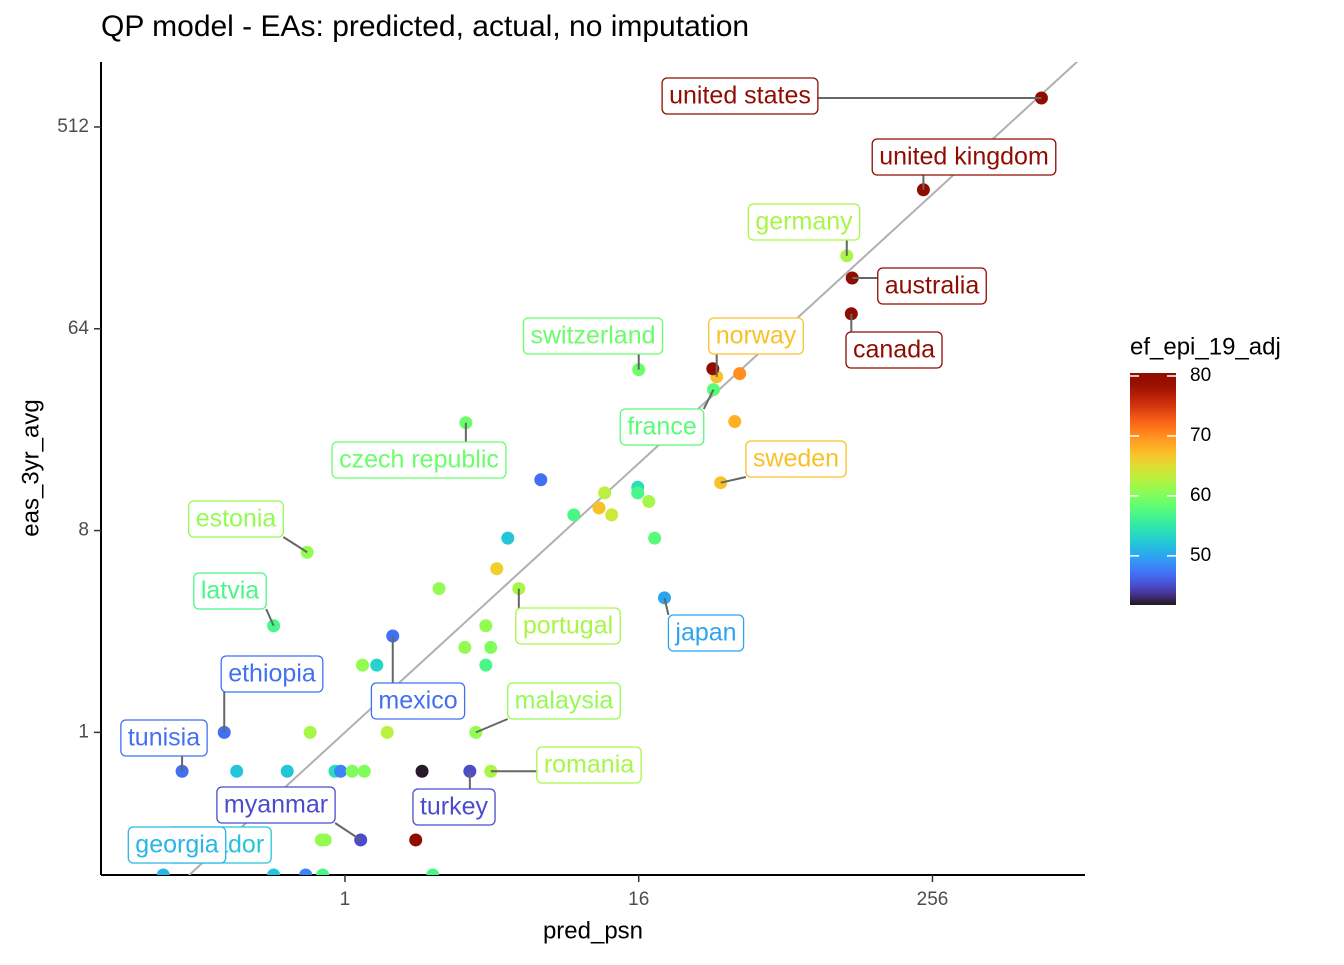 The height and width of the screenshot is (965, 1344). I want to click on colorbar-title: ef_epi_19_adj, so click(1205, 346).